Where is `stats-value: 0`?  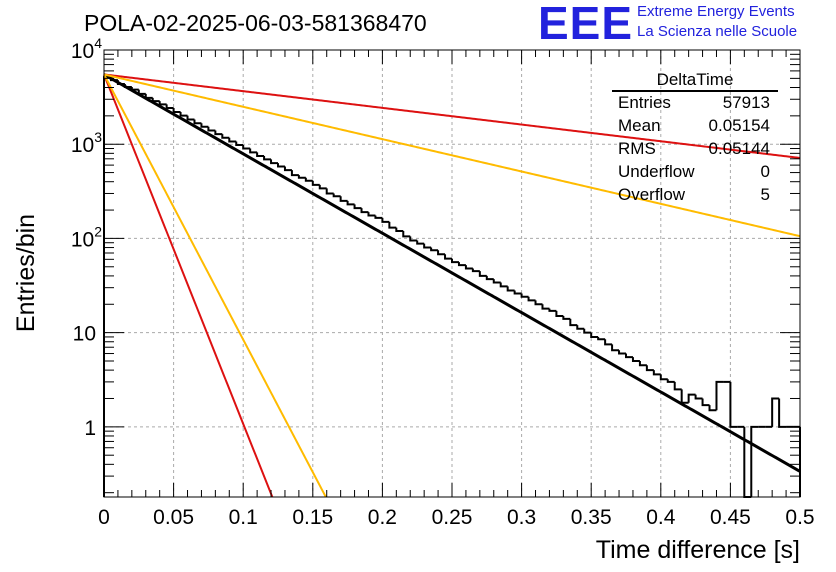 stats-value: 0 is located at coordinates (765, 171).